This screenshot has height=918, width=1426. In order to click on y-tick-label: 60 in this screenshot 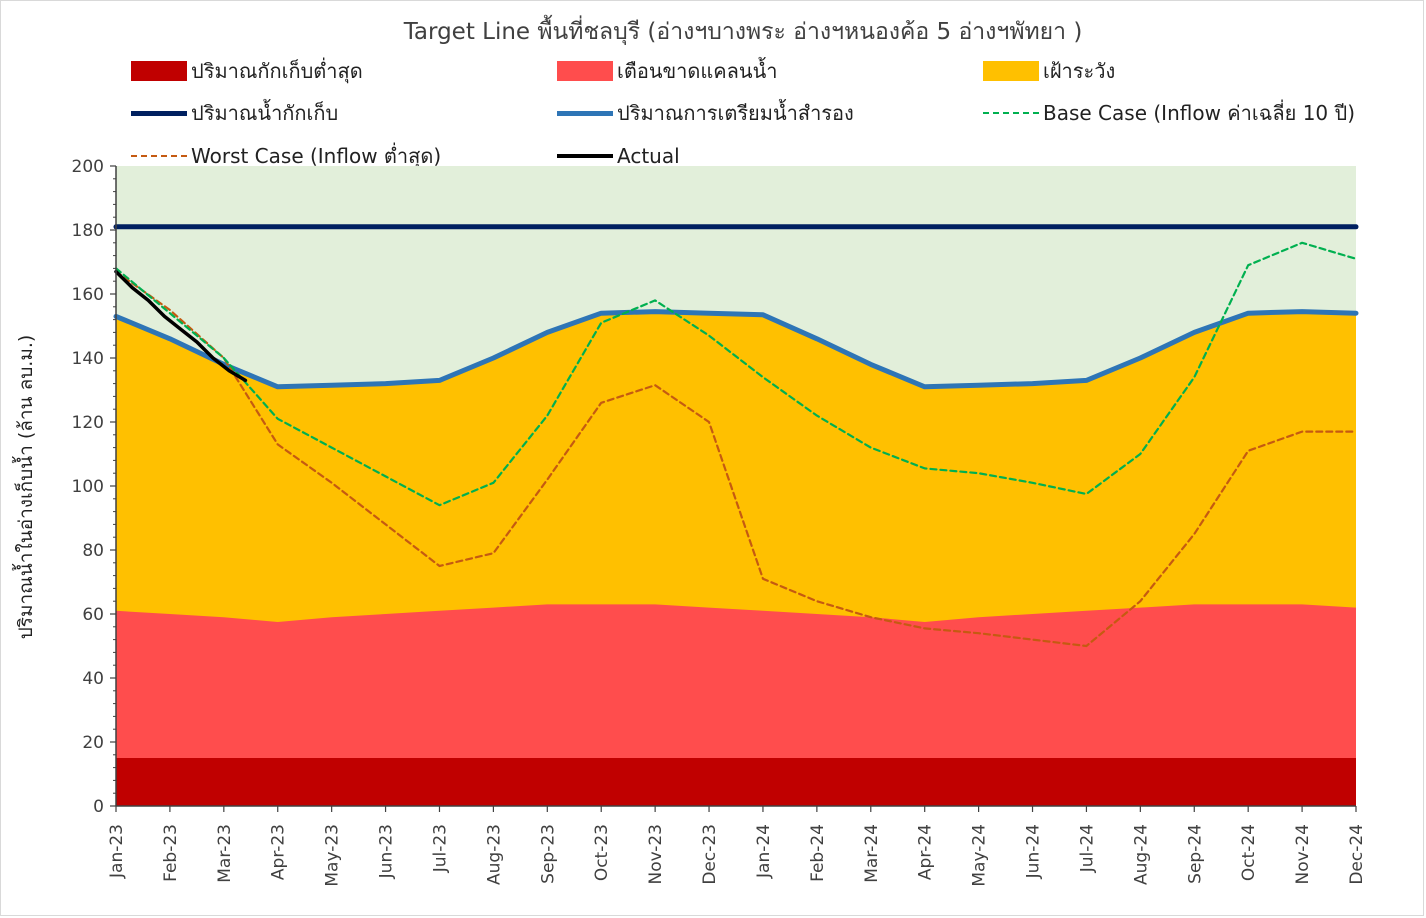, I will do `click(93, 615)`.